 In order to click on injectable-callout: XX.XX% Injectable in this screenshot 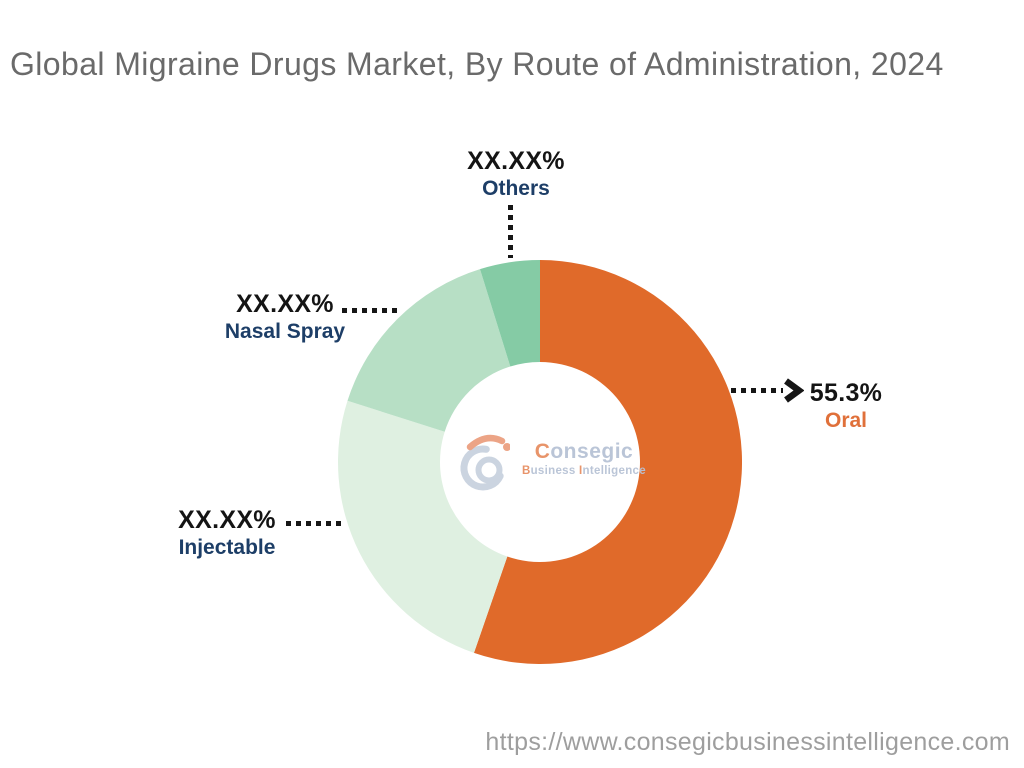, I will do `click(227, 533)`.